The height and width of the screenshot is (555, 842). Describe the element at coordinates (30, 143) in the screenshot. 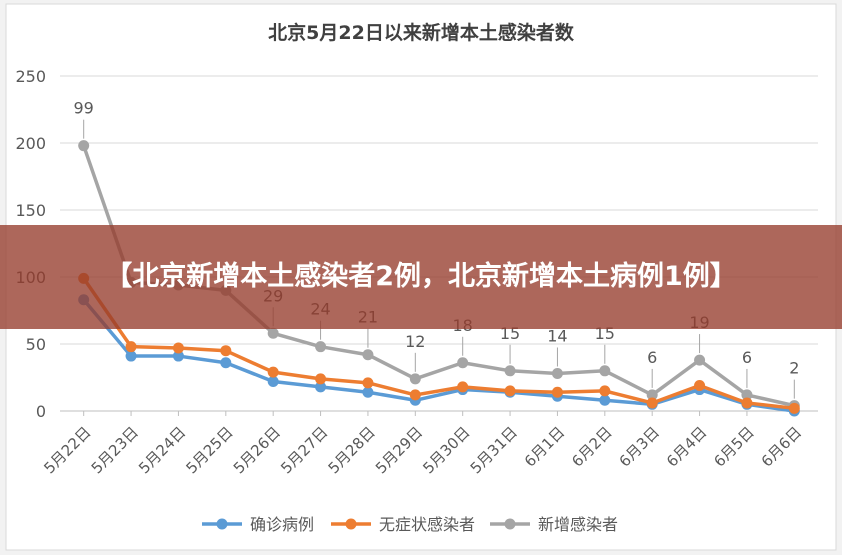

I see `y-tick-label: 200` at that location.